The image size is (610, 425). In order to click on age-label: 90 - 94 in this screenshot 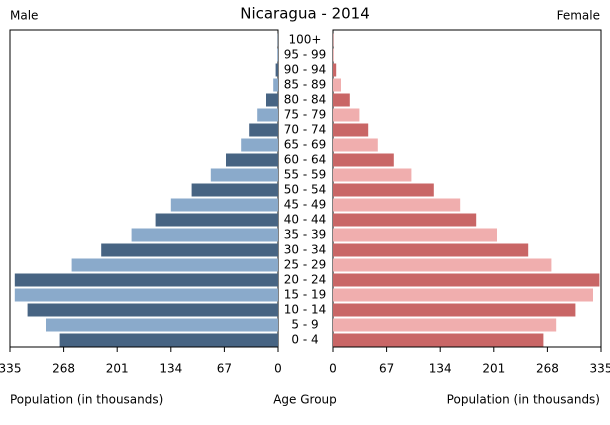, I will do `click(305, 70)`.